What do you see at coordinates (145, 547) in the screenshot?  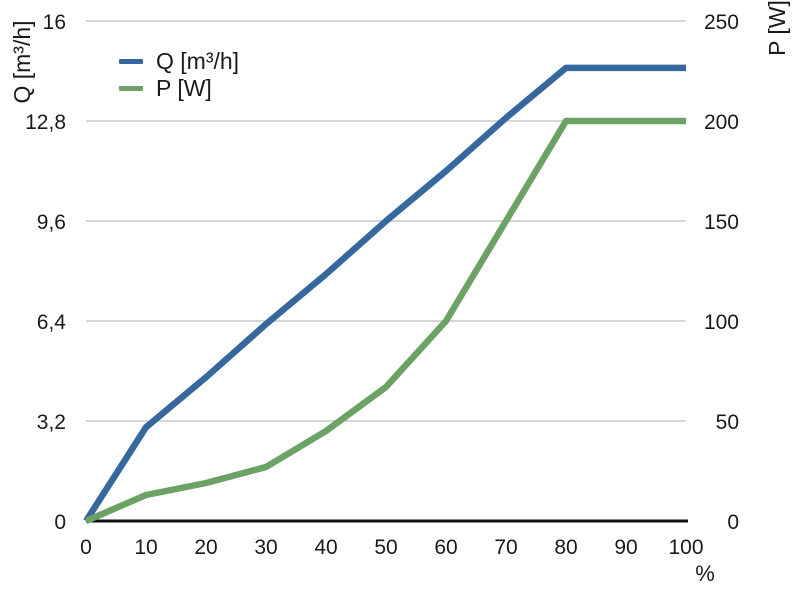 I see `x-tick-label: 10` at bounding box center [145, 547].